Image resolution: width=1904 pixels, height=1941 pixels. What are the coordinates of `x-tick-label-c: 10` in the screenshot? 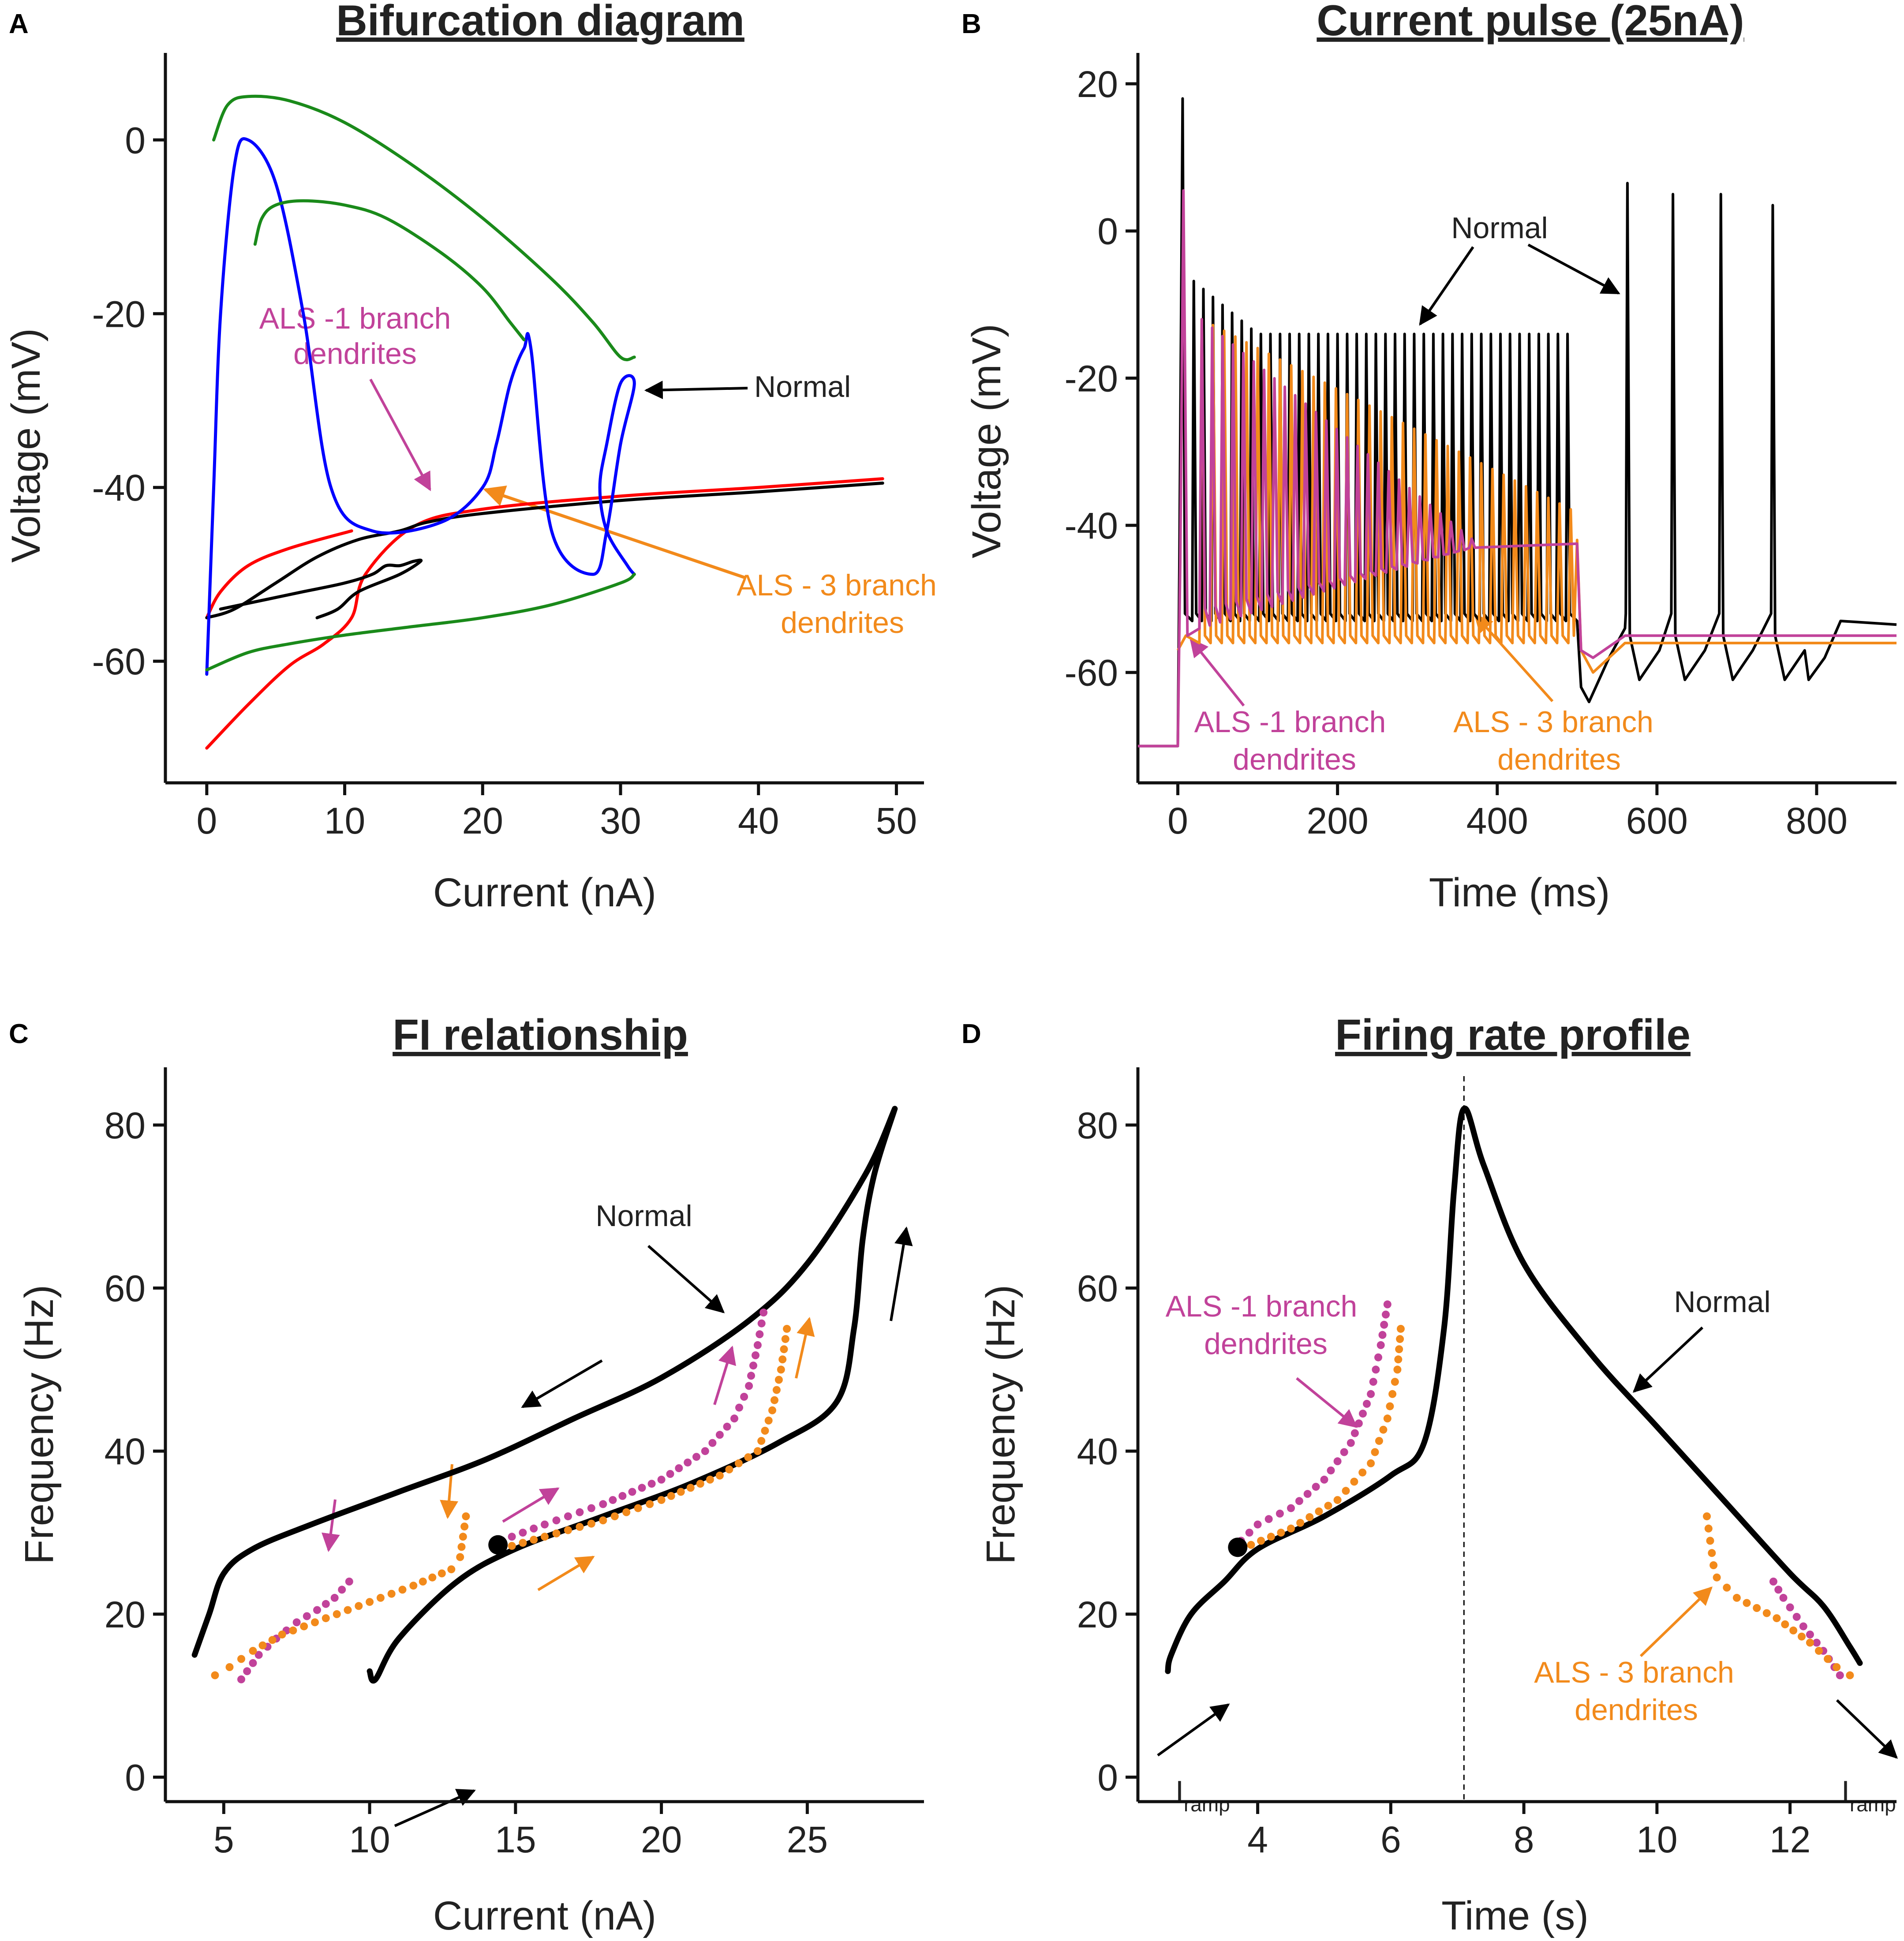 It's located at (369, 1839).